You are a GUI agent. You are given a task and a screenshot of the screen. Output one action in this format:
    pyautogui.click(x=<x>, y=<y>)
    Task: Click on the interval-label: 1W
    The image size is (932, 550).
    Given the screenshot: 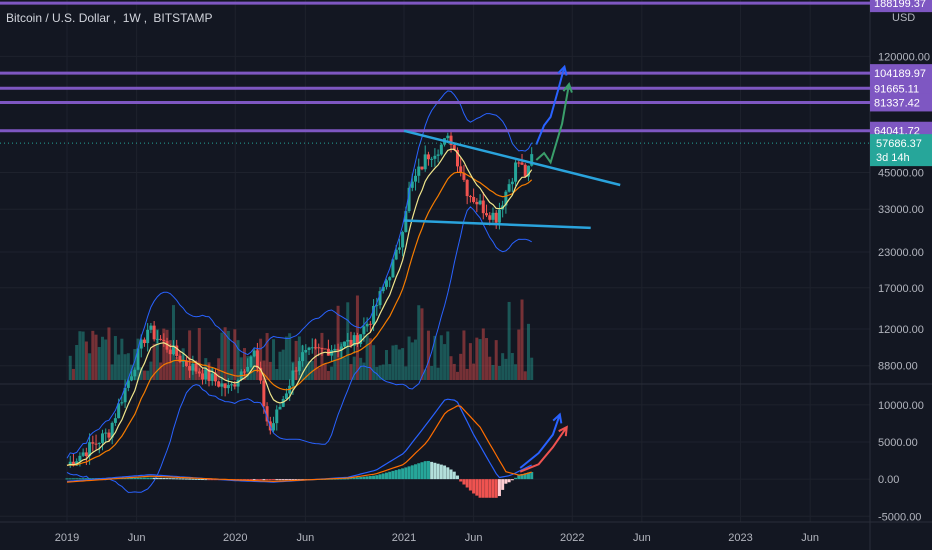 What is the action you would take?
    pyautogui.click(x=131, y=18)
    